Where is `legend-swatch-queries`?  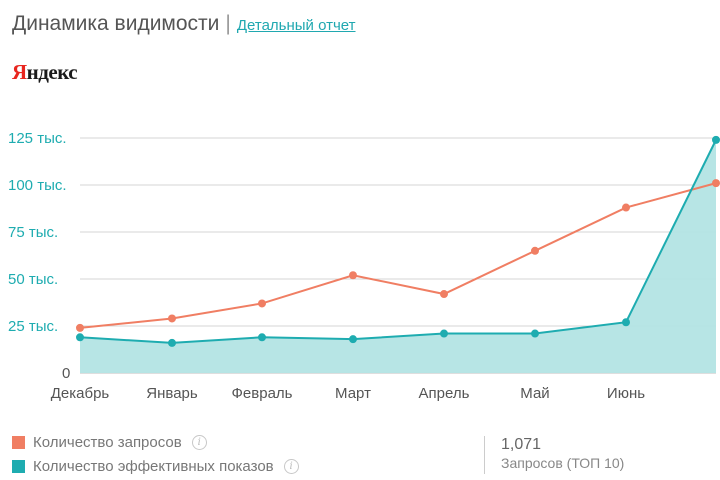
legend-swatch-queries is located at coordinates (18, 442).